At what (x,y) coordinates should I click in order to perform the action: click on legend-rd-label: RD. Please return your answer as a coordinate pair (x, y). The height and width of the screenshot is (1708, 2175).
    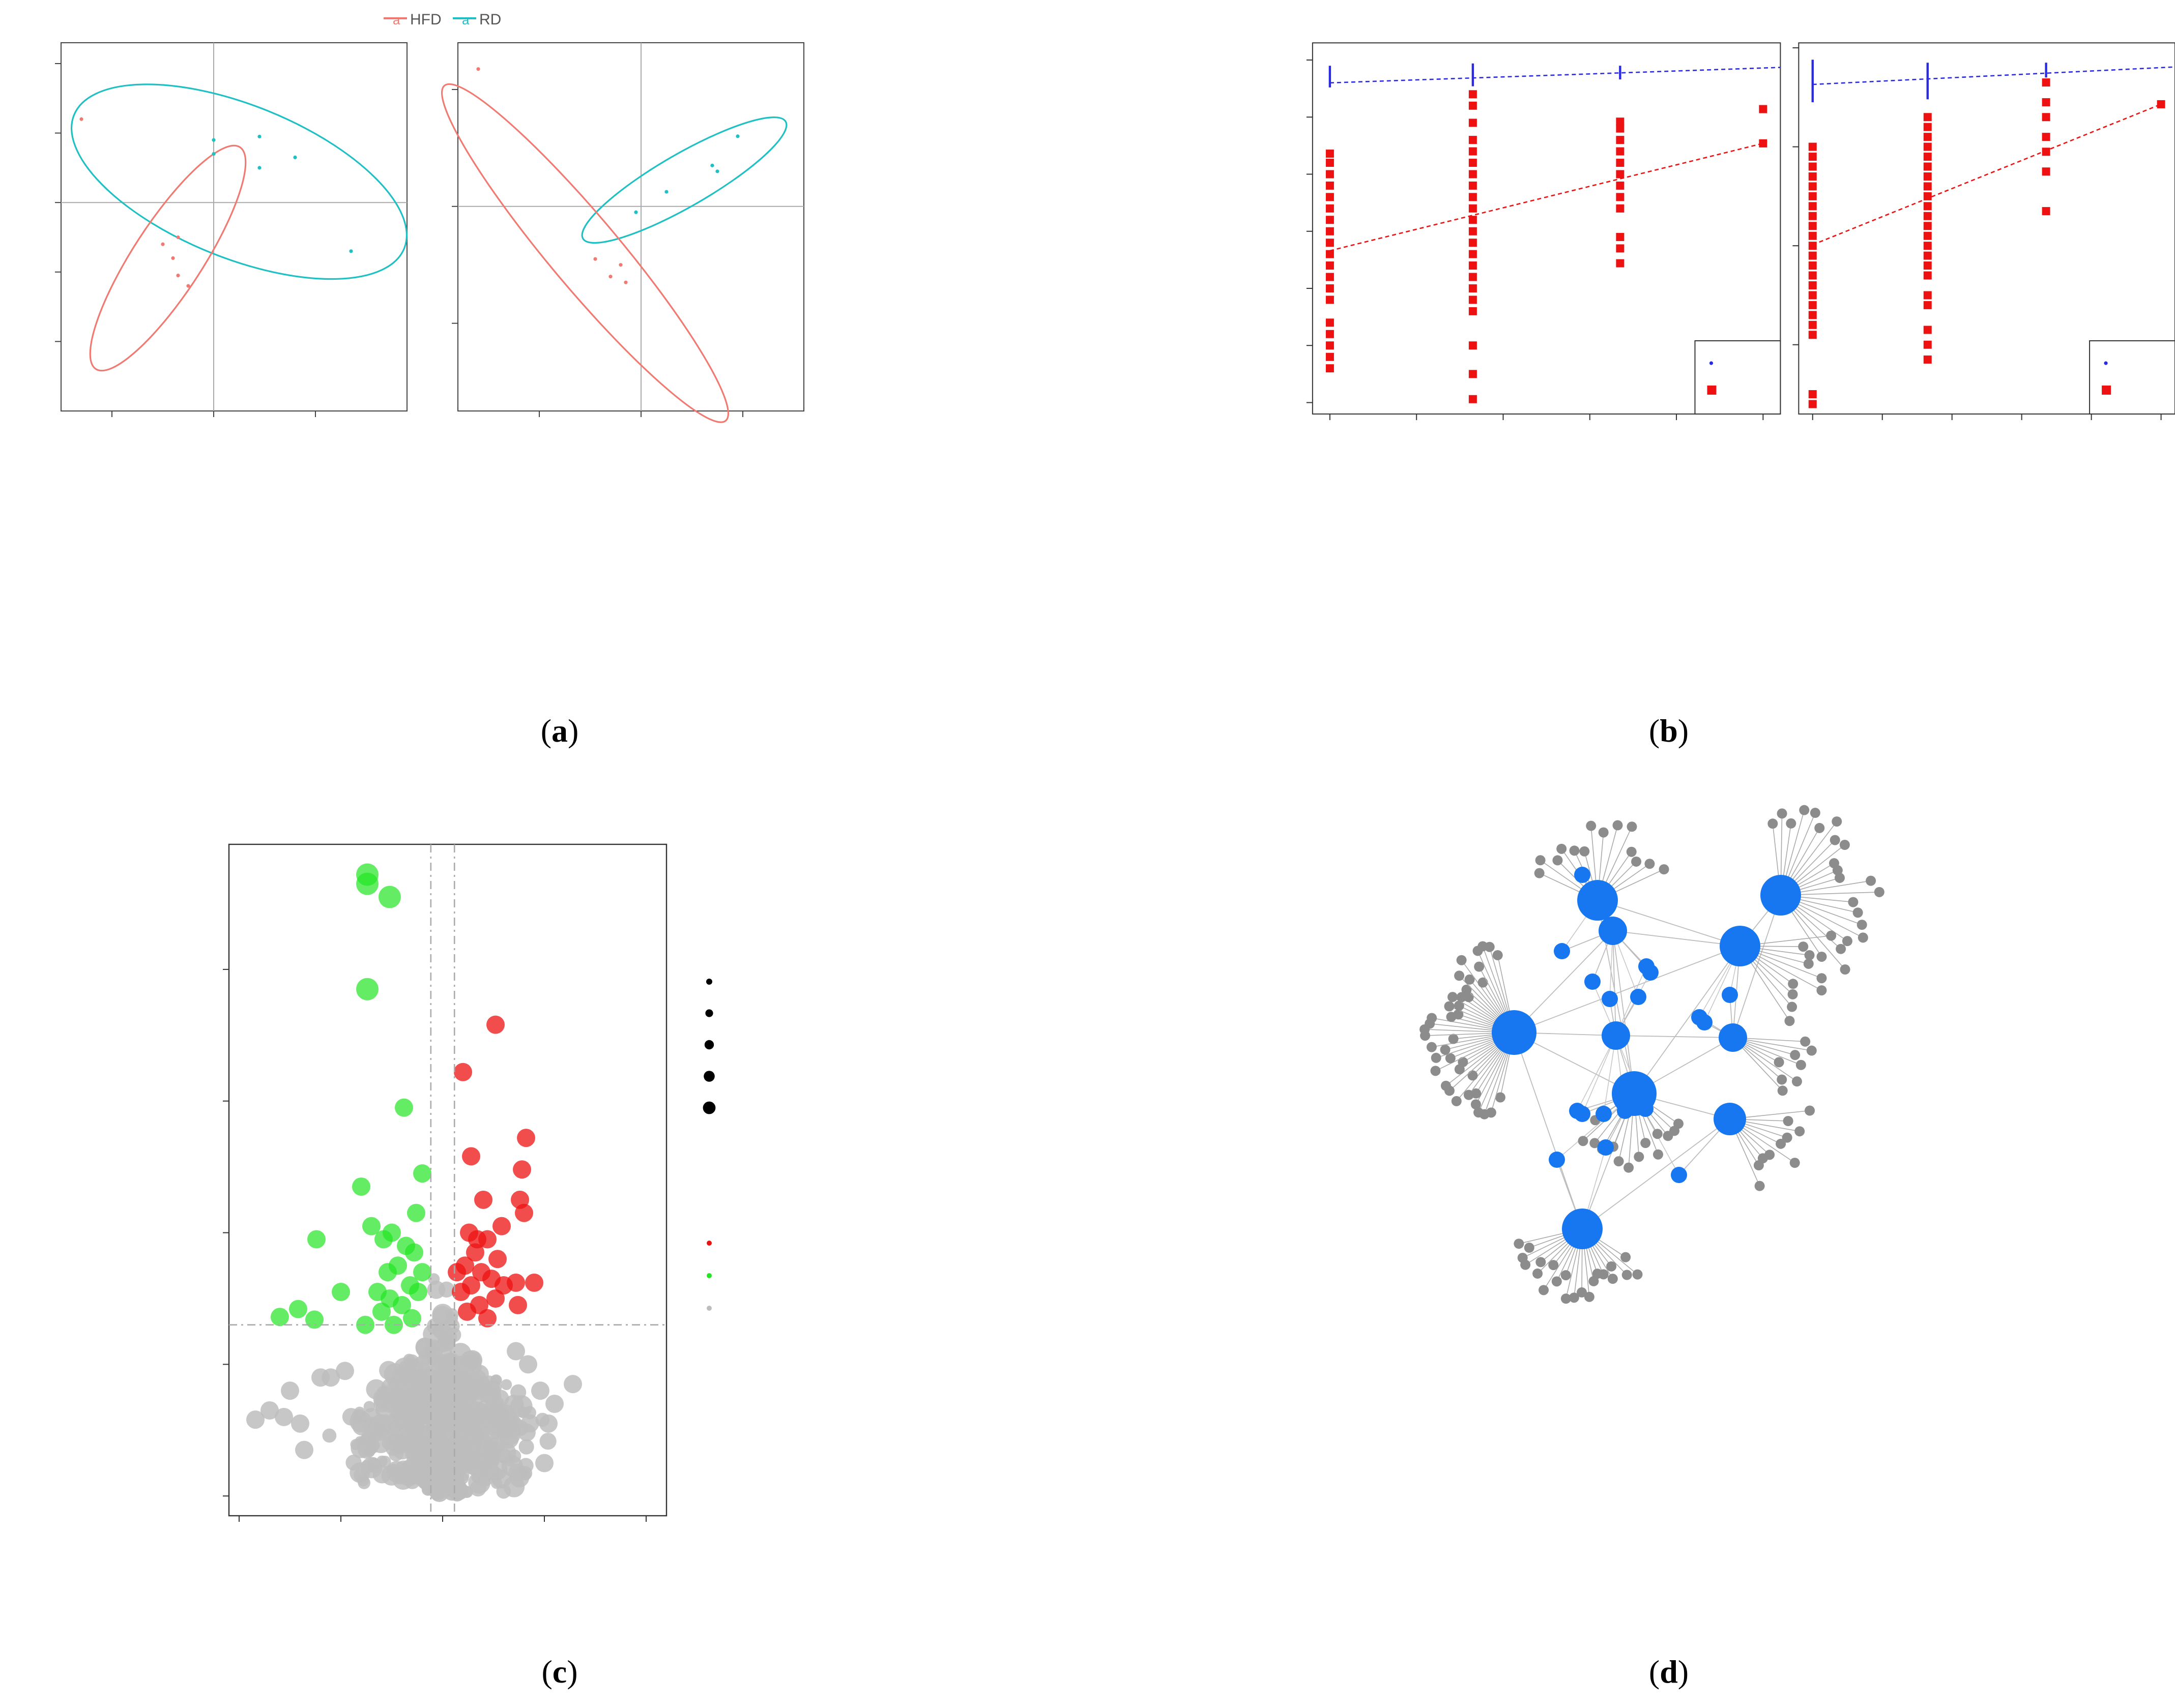
    Looking at the image, I should click on (490, 20).